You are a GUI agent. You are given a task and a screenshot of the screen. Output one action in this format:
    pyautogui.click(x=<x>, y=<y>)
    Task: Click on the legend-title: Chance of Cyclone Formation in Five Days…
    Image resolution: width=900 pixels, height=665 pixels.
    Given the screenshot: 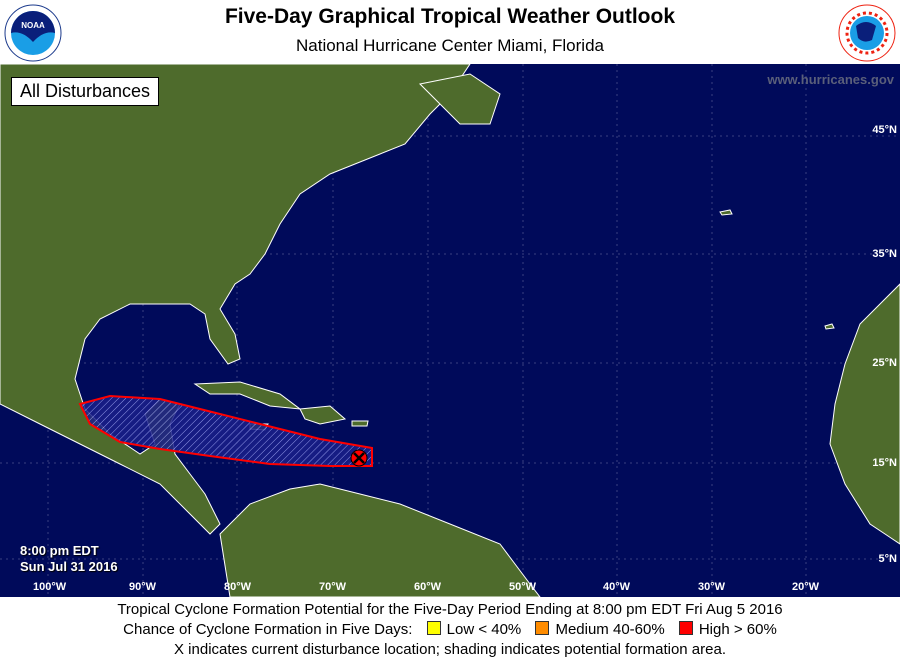 What is the action you would take?
    pyautogui.click(x=268, y=629)
    